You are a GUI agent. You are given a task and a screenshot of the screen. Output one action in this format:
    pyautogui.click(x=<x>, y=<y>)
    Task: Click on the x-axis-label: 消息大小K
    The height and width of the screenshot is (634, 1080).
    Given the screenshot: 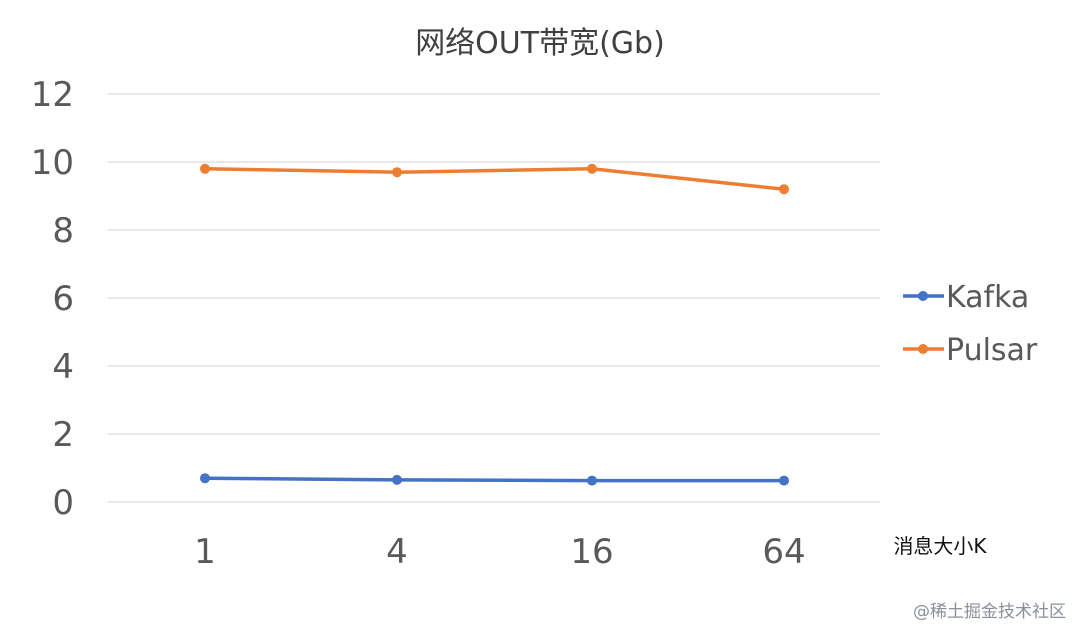 What is the action you would take?
    pyautogui.click(x=940, y=546)
    